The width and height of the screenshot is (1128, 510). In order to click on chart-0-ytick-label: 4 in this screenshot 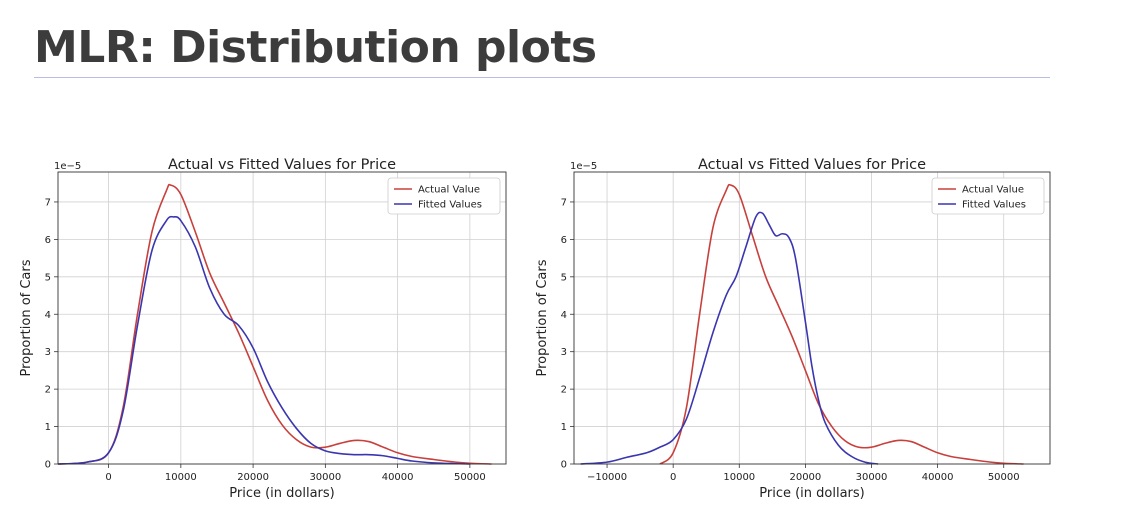, I will do `click(48, 315)`.